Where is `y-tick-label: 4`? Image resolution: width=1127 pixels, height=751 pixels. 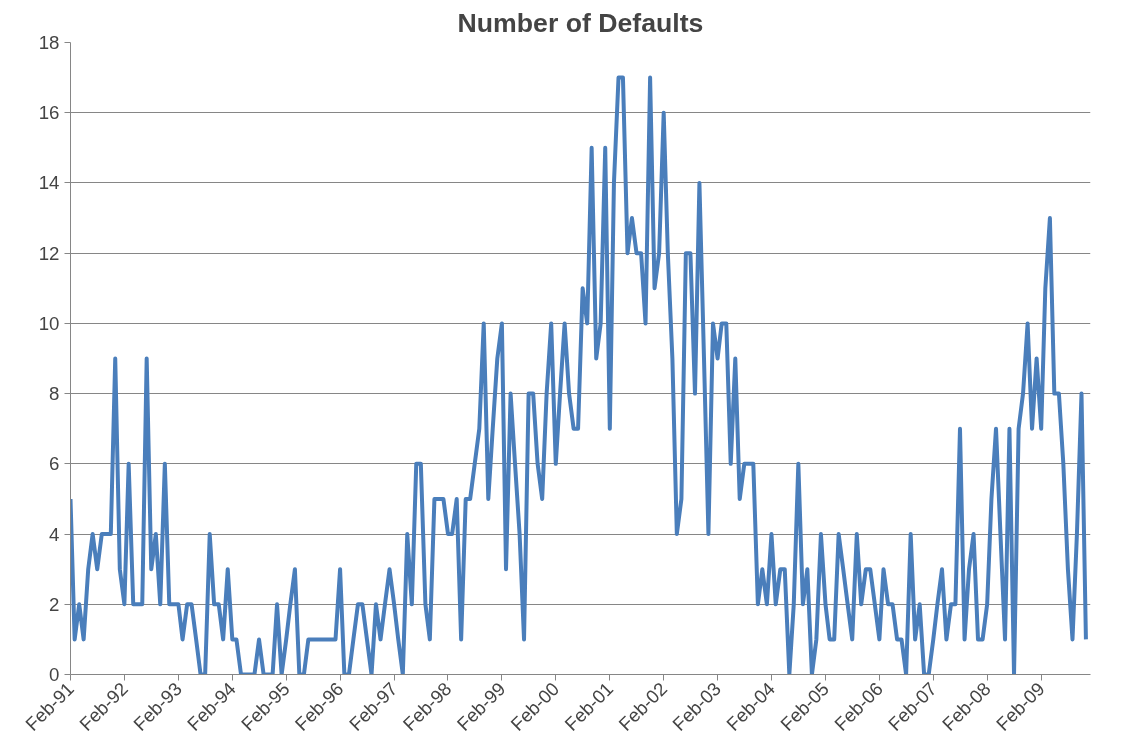
y-tick-label: 4 is located at coordinates (54, 534).